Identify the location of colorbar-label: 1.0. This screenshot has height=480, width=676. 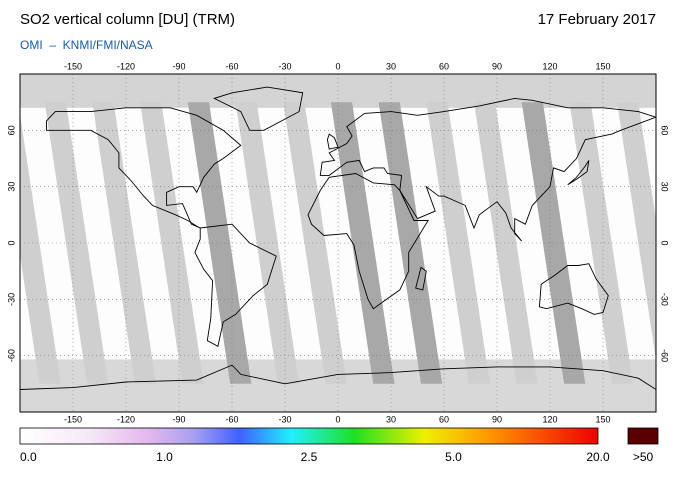
(164, 457).